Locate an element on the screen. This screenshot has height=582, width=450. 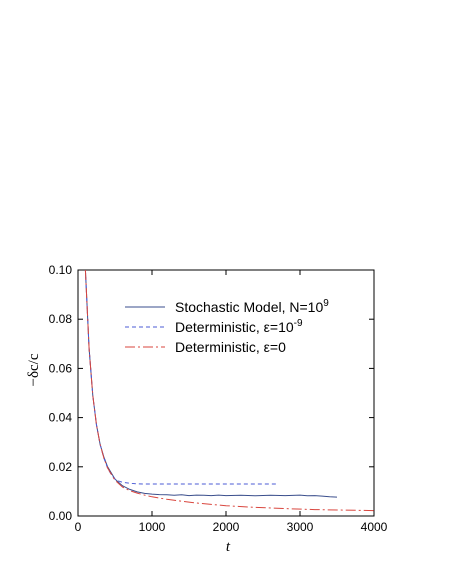
legend-label: Deterministic, ε=0 is located at coordinates (230, 347).